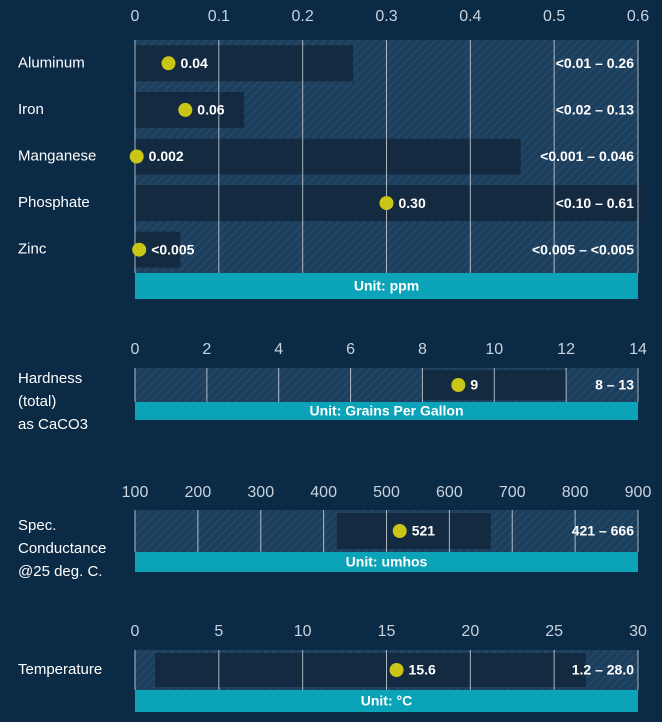 The width and height of the screenshot is (662, 722). What do you see at coordinates (386, 492) in the screenshot?
I see `x-tick-label: 500` at bounding box center [386, 492].